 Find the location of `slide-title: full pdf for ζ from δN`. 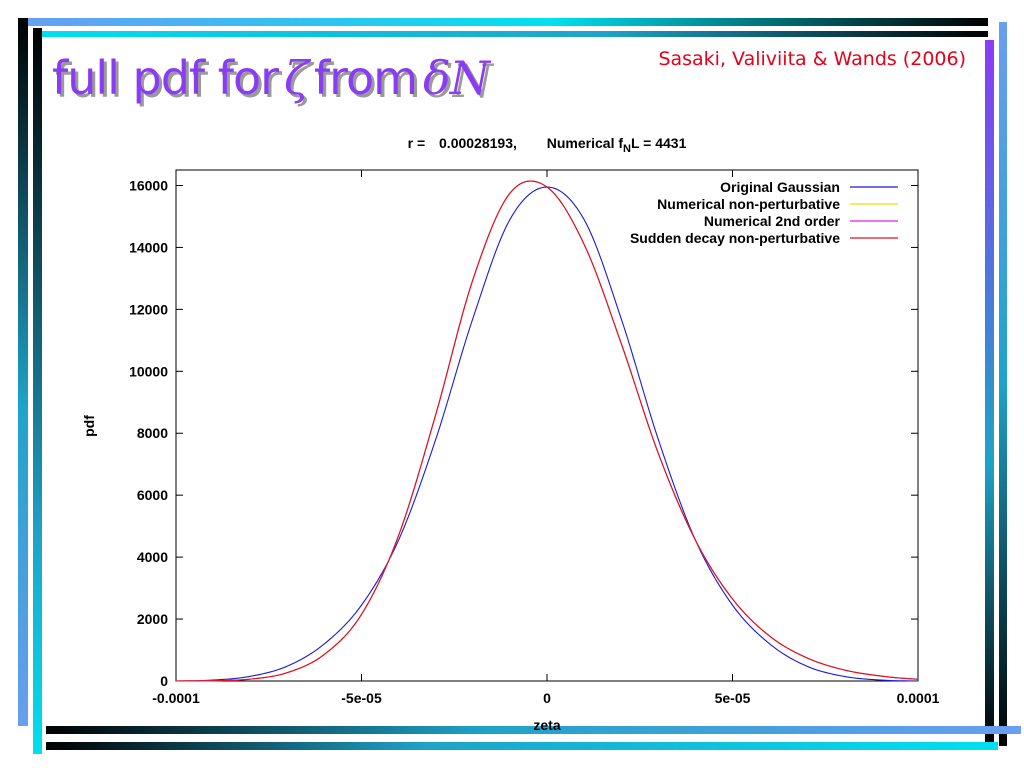

slide-title: full pdf for ζ from δN is located at coordinates (273, 78).